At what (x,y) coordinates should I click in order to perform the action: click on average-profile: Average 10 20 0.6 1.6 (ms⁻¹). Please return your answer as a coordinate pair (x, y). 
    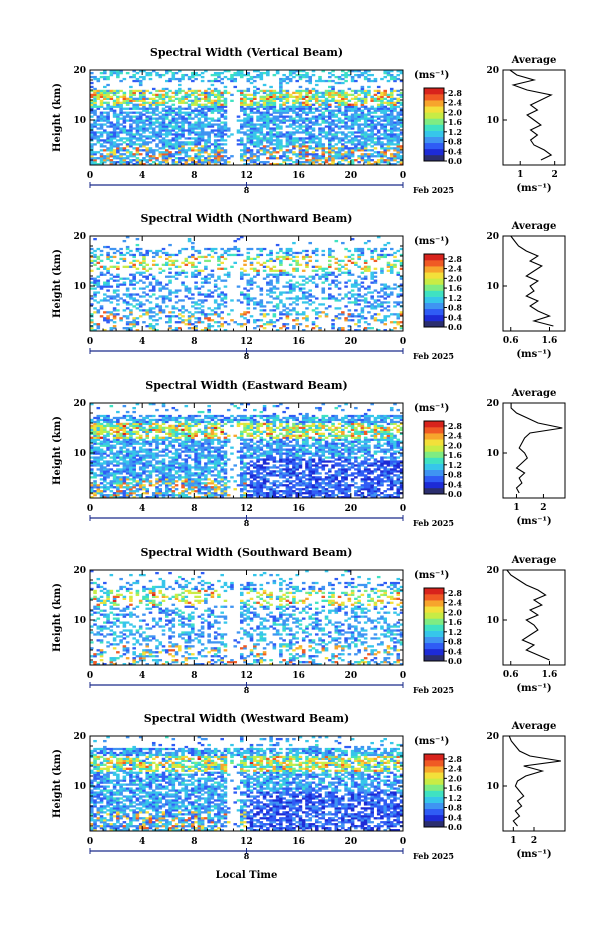
    Looking at the image, I should click on (526, 624).